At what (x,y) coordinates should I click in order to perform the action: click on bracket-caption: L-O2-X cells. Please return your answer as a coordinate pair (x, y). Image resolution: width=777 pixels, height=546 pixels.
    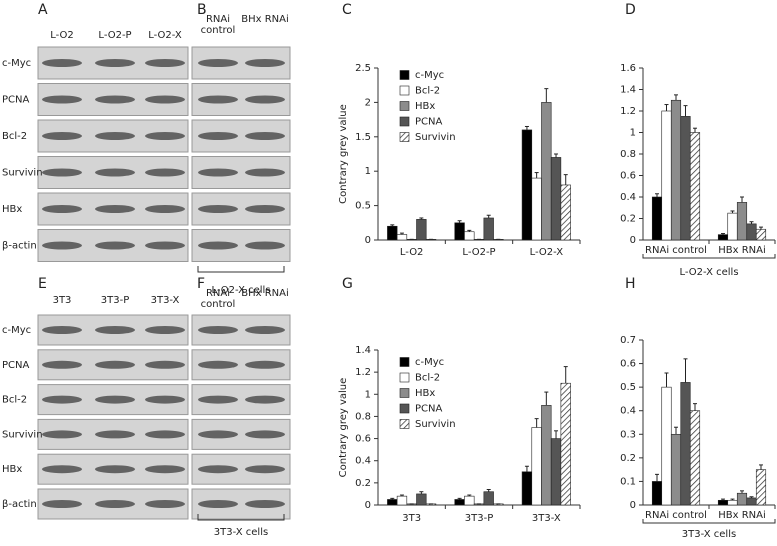
    Looking at the image, I should click on (240, 290).